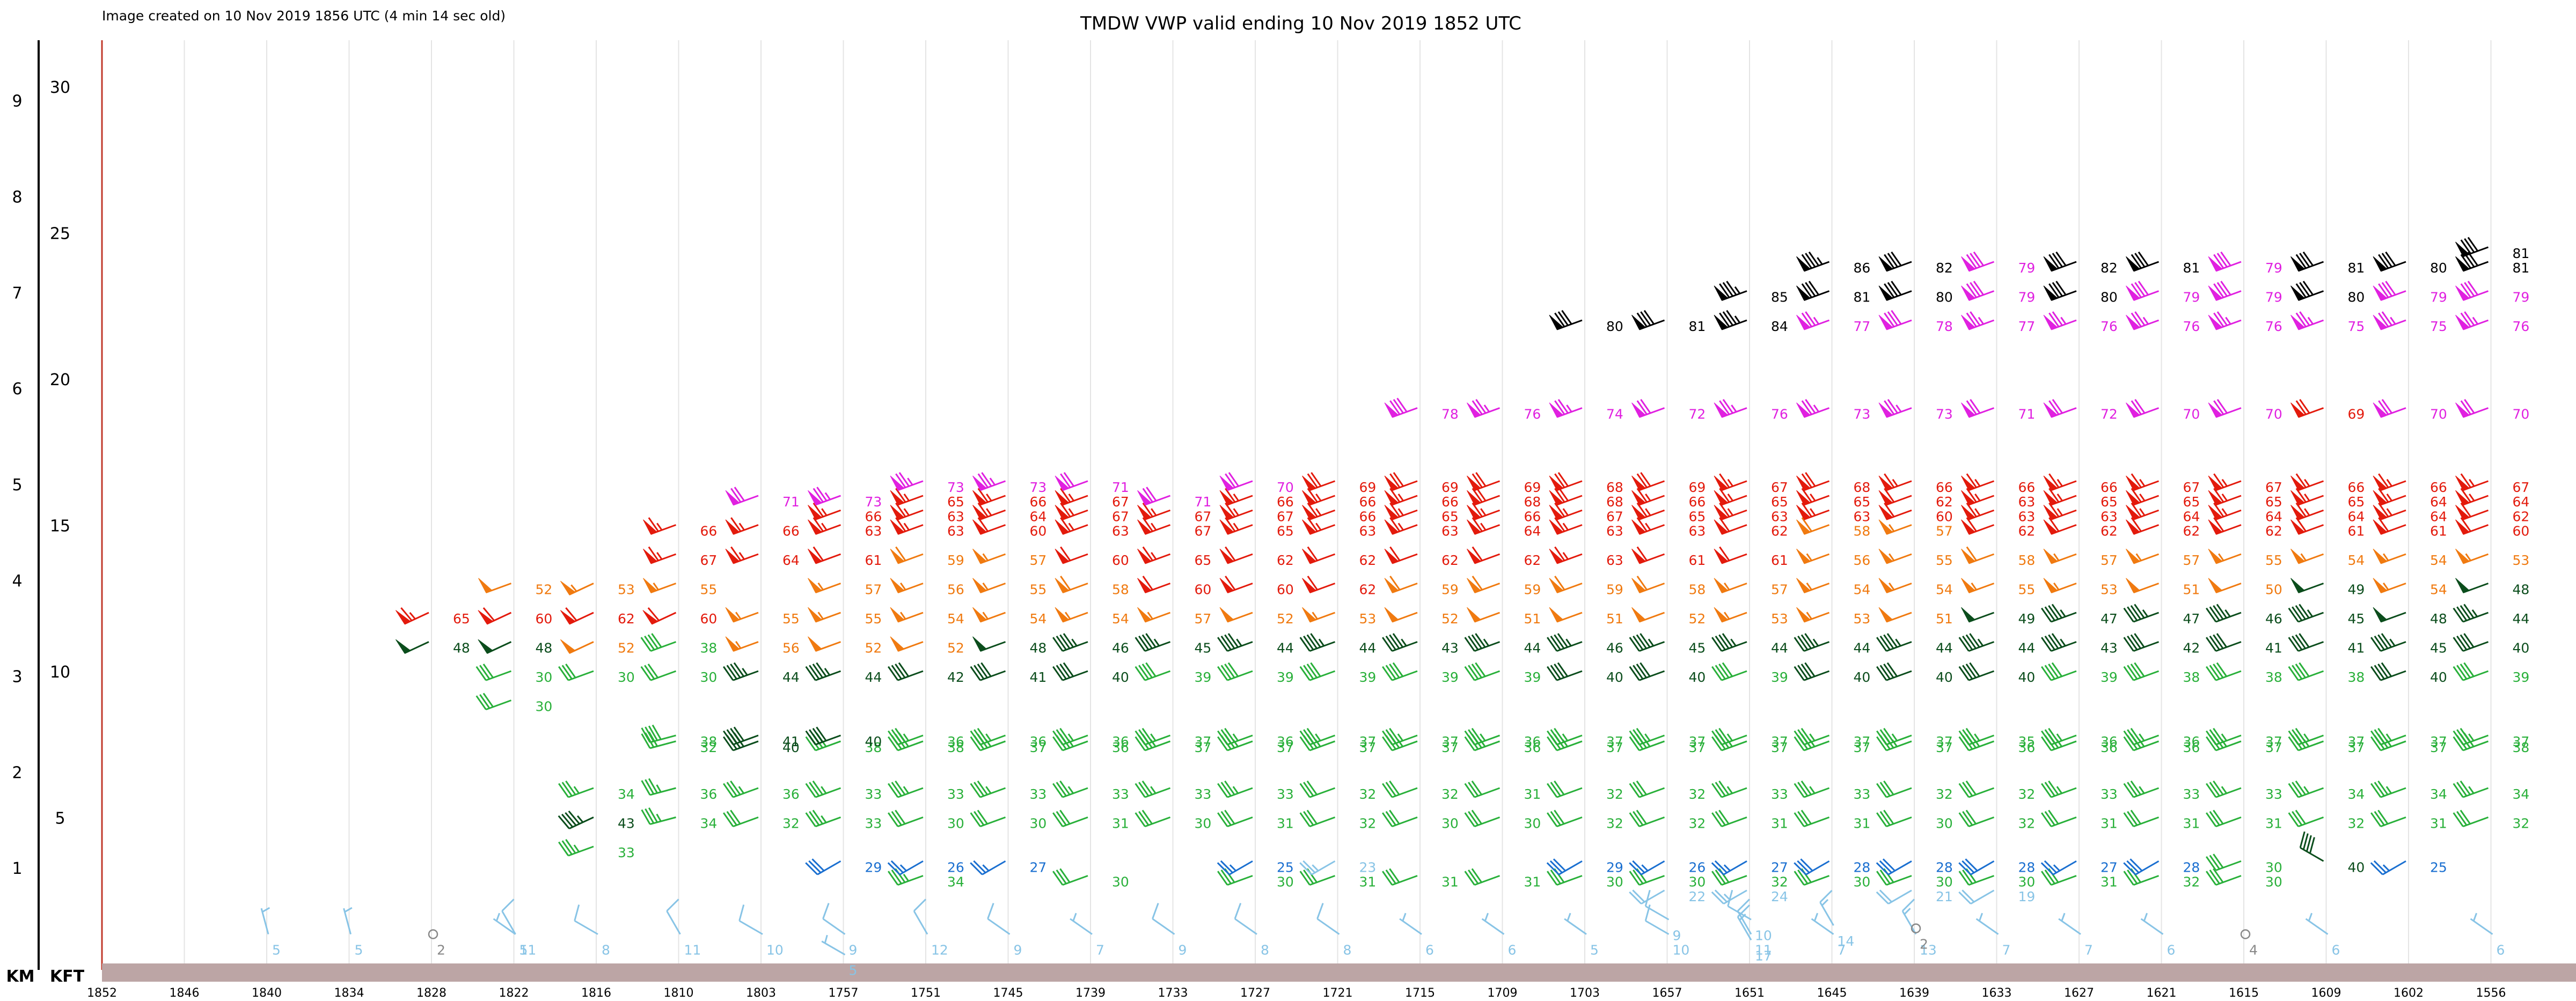 Image resolution: width=2576 pixels, height=1001 pixels. Describe the element at coordinates (2109, 882) in the screenshot. I see `barb-speed-label: 31` at that location.